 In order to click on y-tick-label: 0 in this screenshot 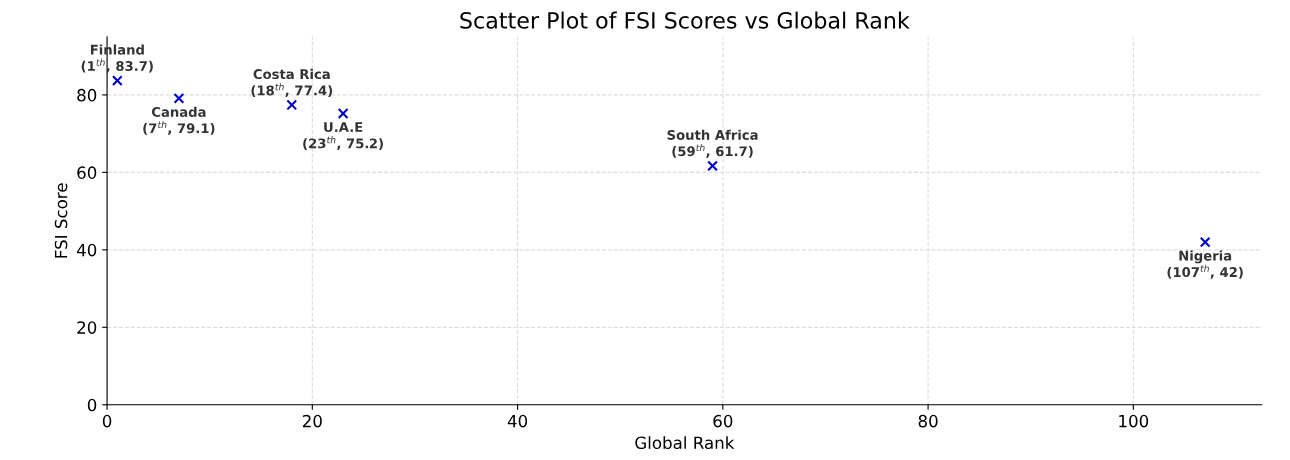, I will do `click(92, 405)`.